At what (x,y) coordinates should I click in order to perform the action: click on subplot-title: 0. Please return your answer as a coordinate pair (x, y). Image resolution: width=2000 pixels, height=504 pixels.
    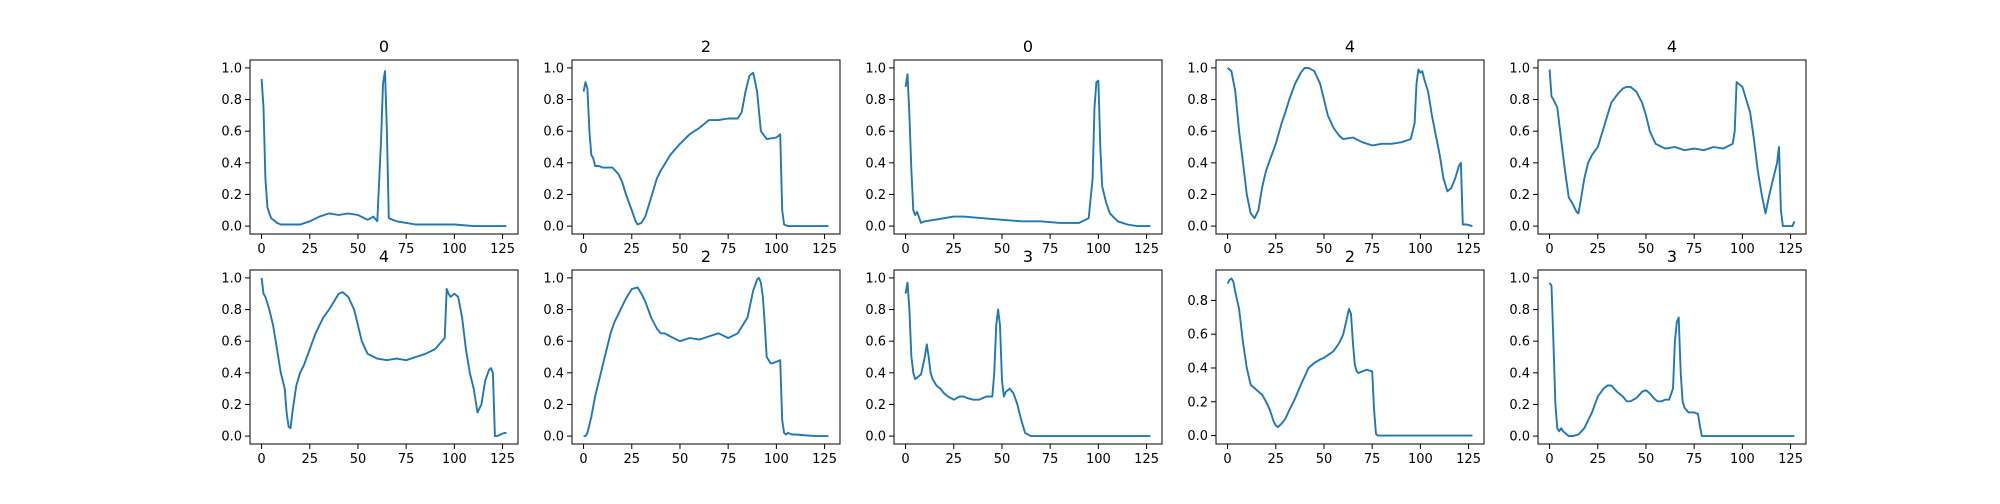
    Looking at the image, I should click on (1028, 46).